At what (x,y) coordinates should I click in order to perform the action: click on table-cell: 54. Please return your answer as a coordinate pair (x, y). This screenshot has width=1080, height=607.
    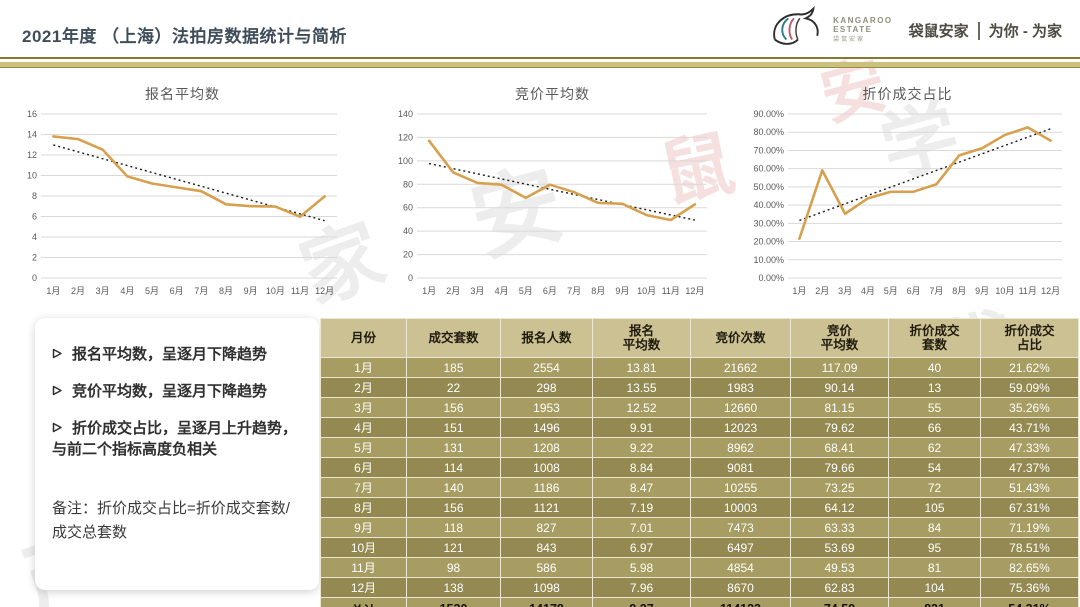
    Looking at the image, I should click on (934, 467).